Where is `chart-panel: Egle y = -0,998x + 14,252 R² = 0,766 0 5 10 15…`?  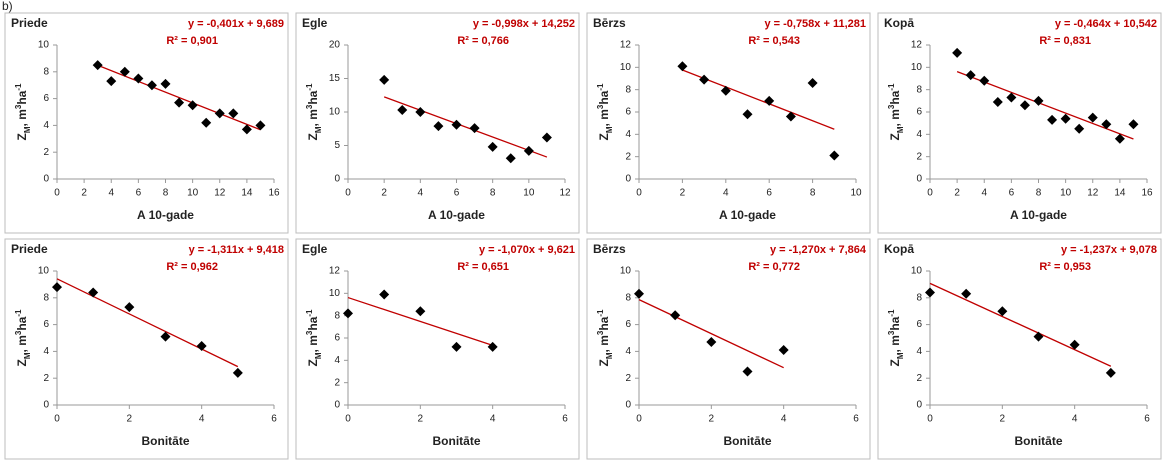 chart-panel: Egle y = -0,998x + 14,252 R² = 0,766 0 5 10 15… is located at coordinates (437, 123).